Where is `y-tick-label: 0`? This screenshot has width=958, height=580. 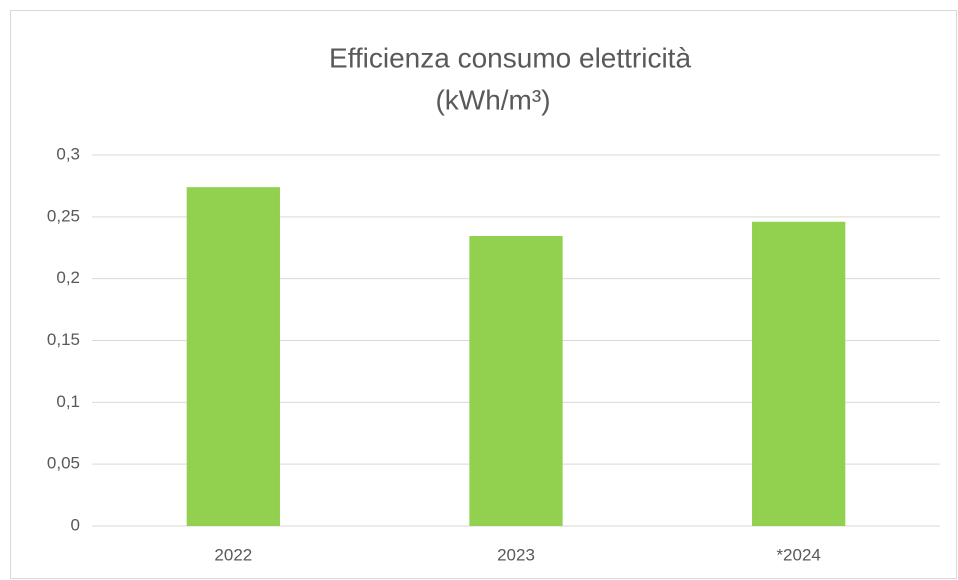 y-tick-label: 0 is located at coordinates (75, 524).